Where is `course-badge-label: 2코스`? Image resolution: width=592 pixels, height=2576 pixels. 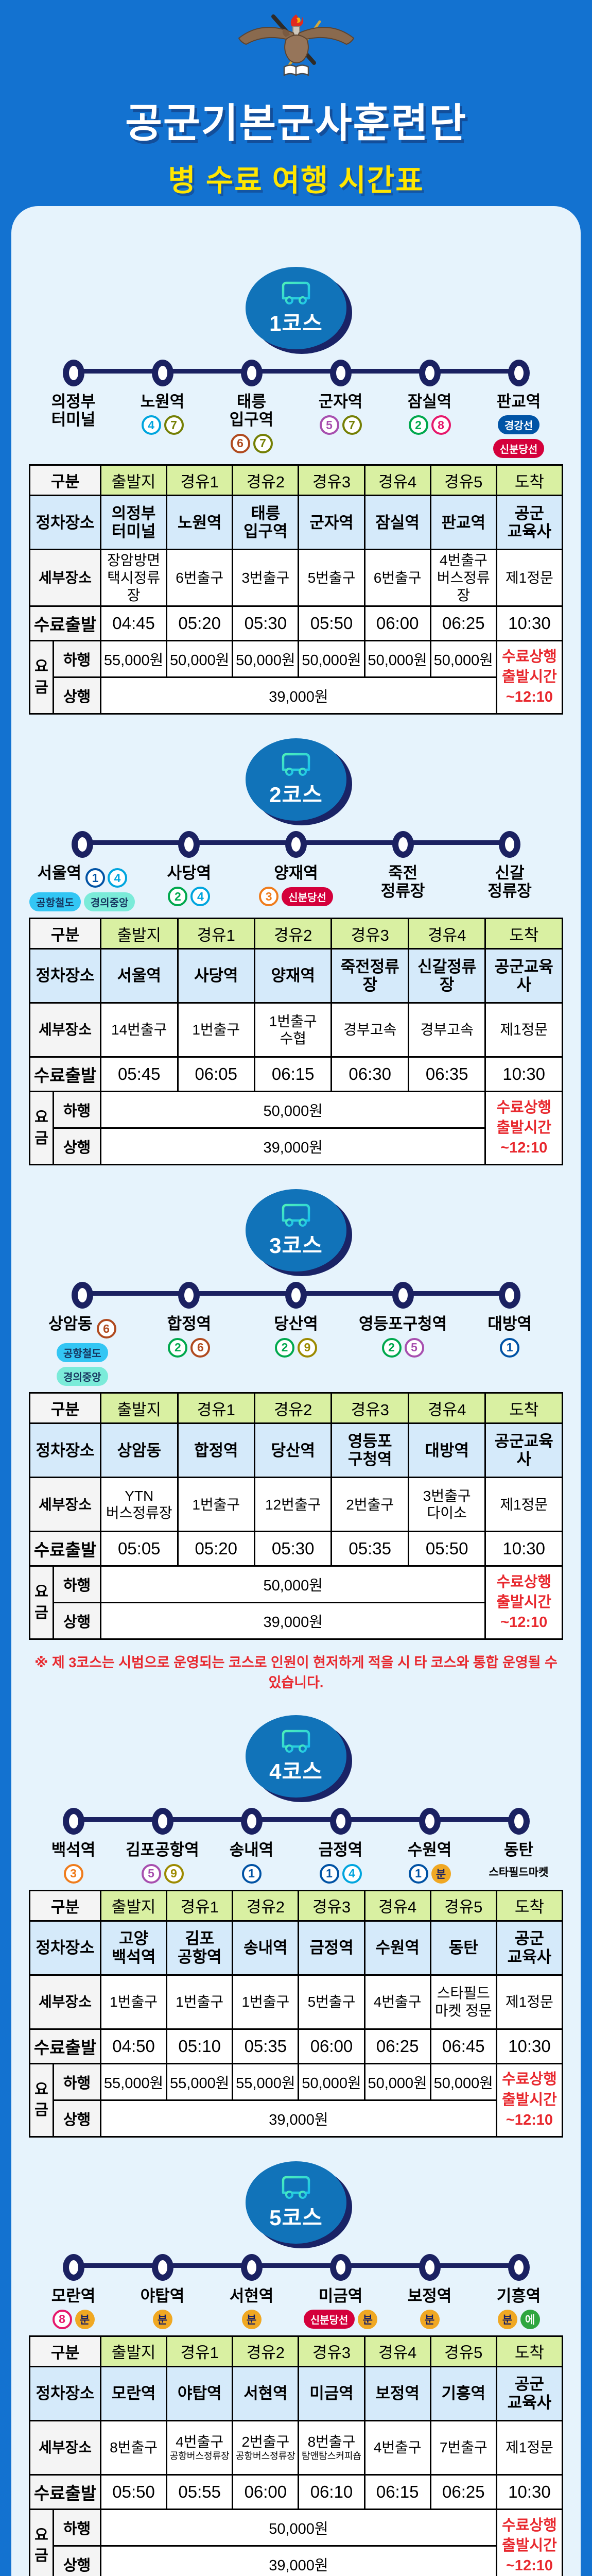
course-badge-label: 2코스 is located at coordinates (296, 795).